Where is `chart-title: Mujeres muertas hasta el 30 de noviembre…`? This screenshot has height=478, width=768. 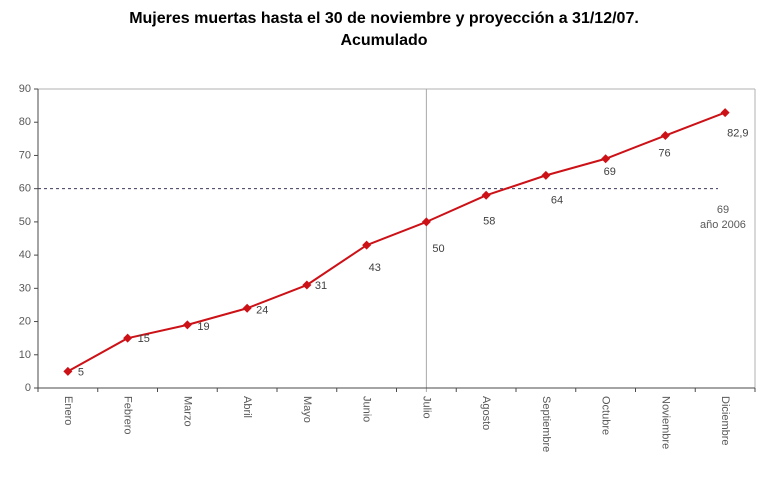 chart-title: Mujeres muertas hasta el 30 de noviembre… is located at coordinates (384, 18).